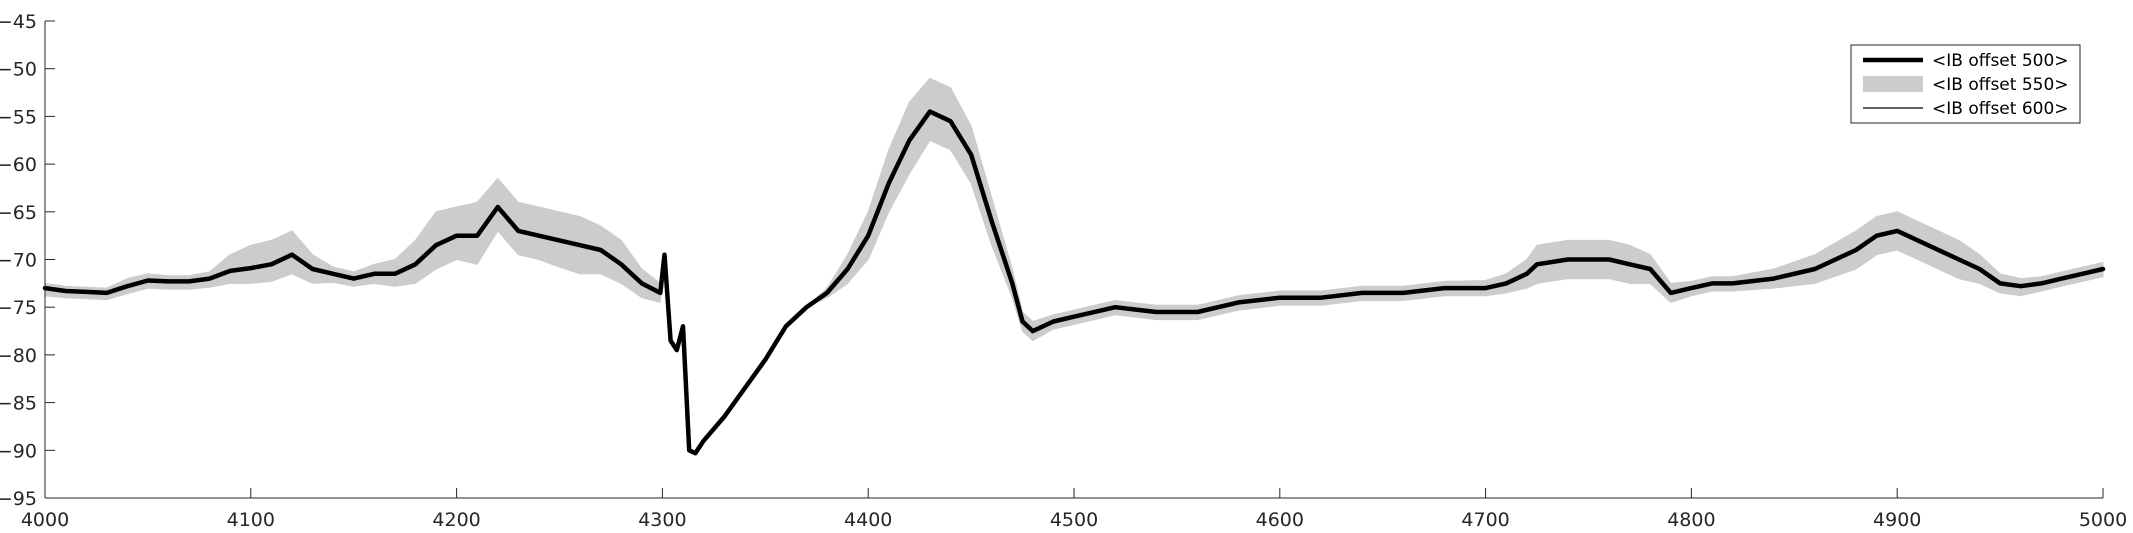 This screenshot has height=533, width=2133. Describe the element at coordinates (45, 520) in the screenshot. I see `x-tick-label: 4000` at that location.